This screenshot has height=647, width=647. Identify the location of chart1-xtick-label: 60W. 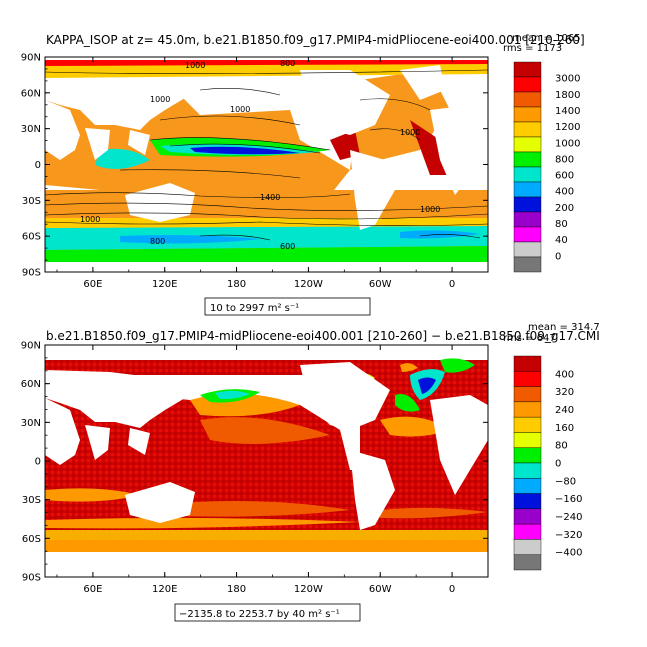
(380, 589).